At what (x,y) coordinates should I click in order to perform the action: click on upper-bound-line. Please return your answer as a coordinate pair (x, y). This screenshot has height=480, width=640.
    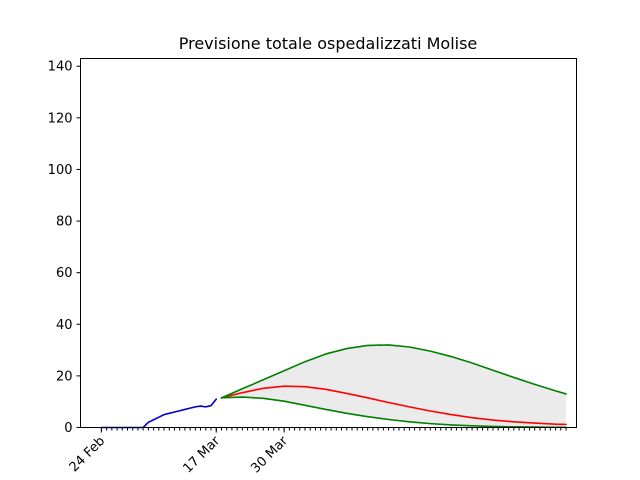
    Looking at the image, I should click on (393, 371).